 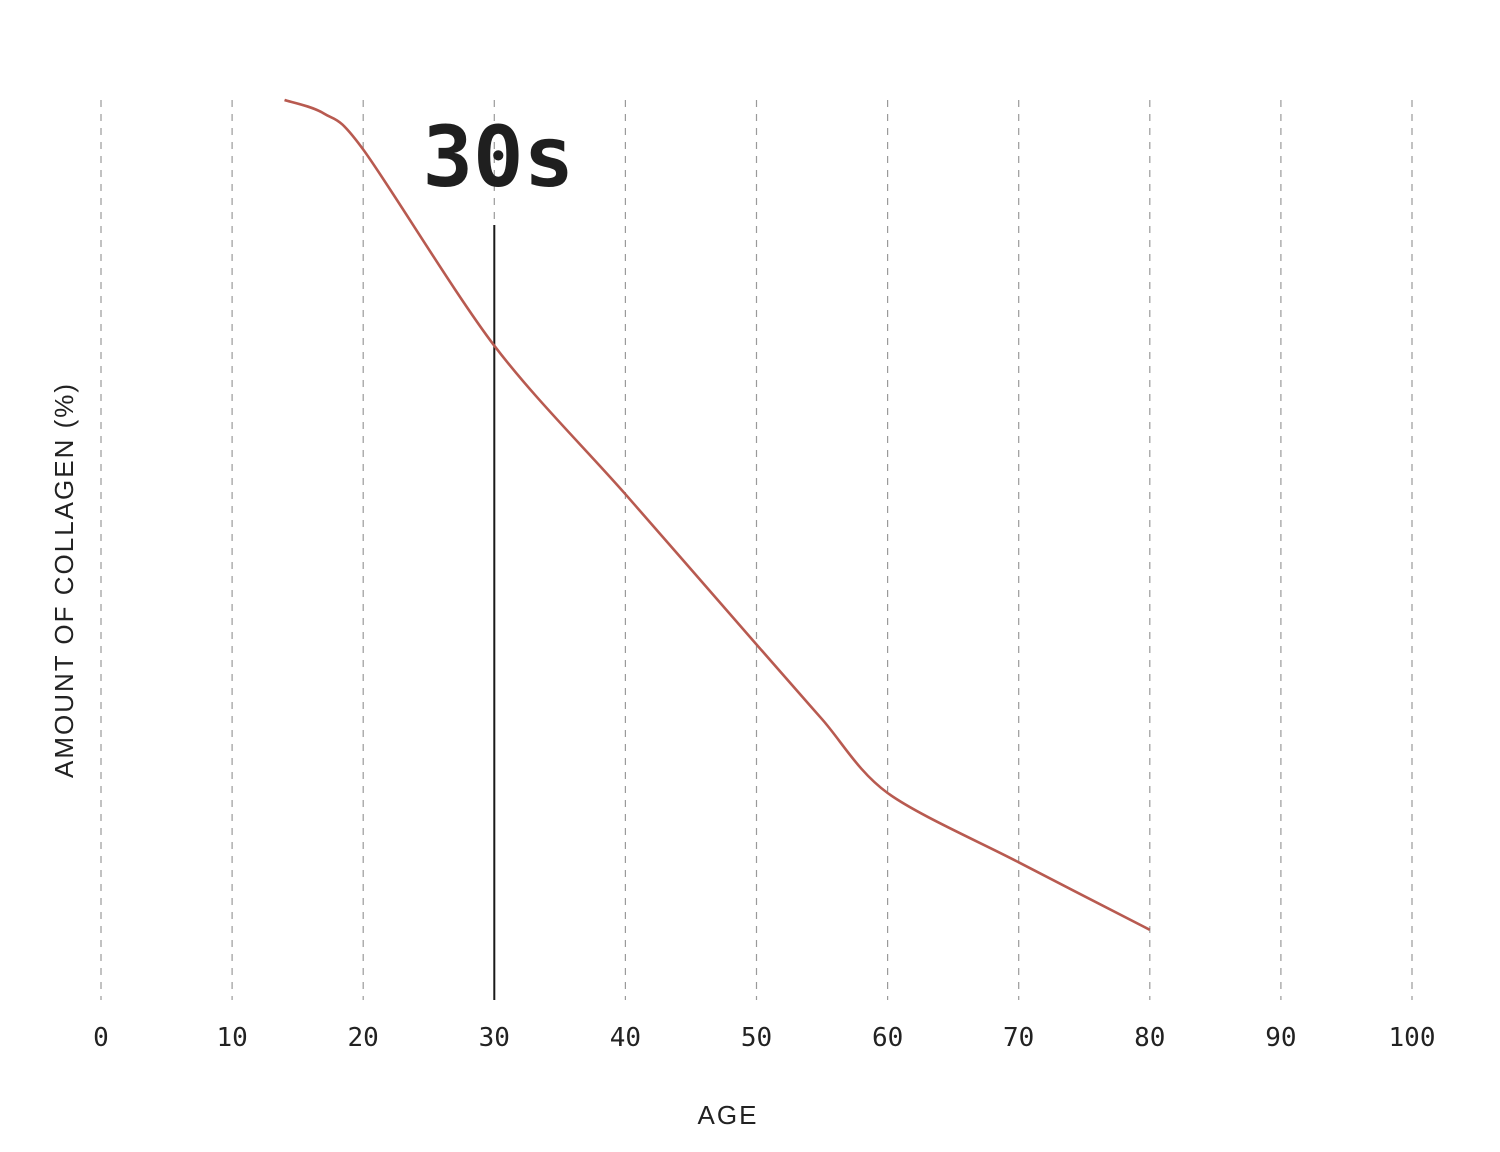 I want to click on x-tick-label-60: 60, so click(x=887, y=1038).